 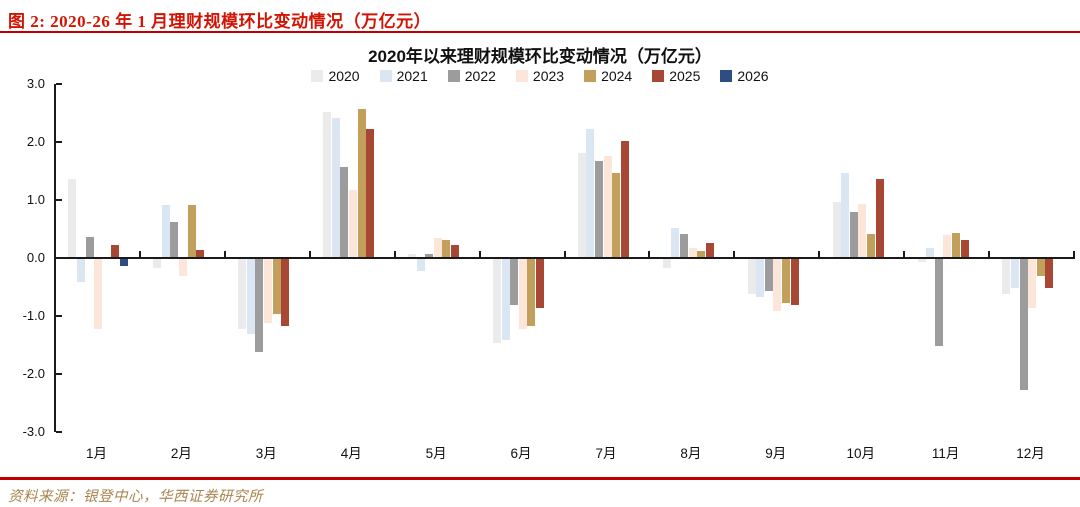 What do you see at coordinates (250, 297) in the screenshot?
I see `bar-2021-3月` at bounding box center [250, 297].